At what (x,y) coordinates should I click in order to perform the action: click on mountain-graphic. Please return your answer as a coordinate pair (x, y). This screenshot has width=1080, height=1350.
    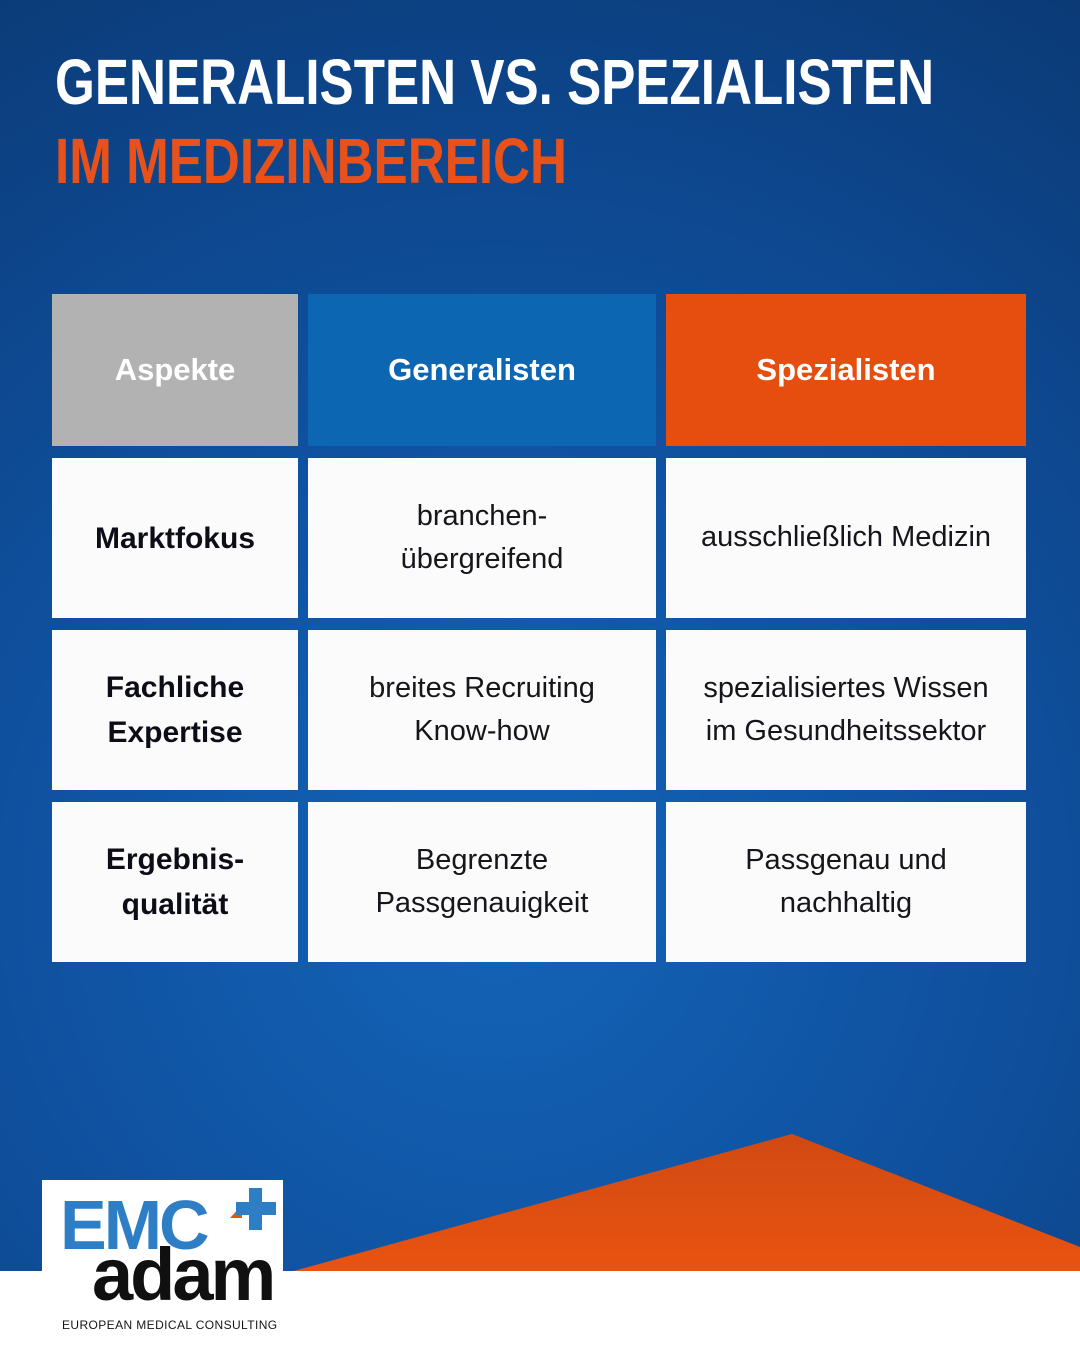
    Looking at the image, I should click on (685, 1203).